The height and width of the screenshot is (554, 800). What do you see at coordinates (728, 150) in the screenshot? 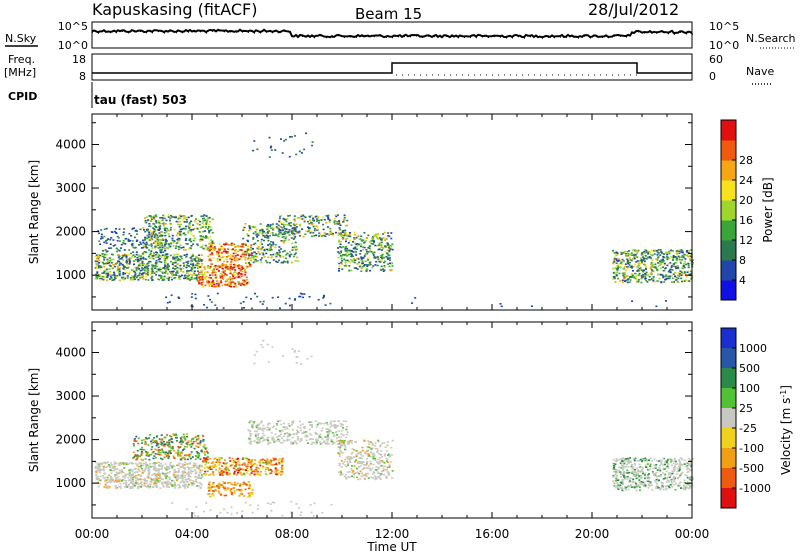
I see `colorbar-swatch` at bounding box center [728, 150].